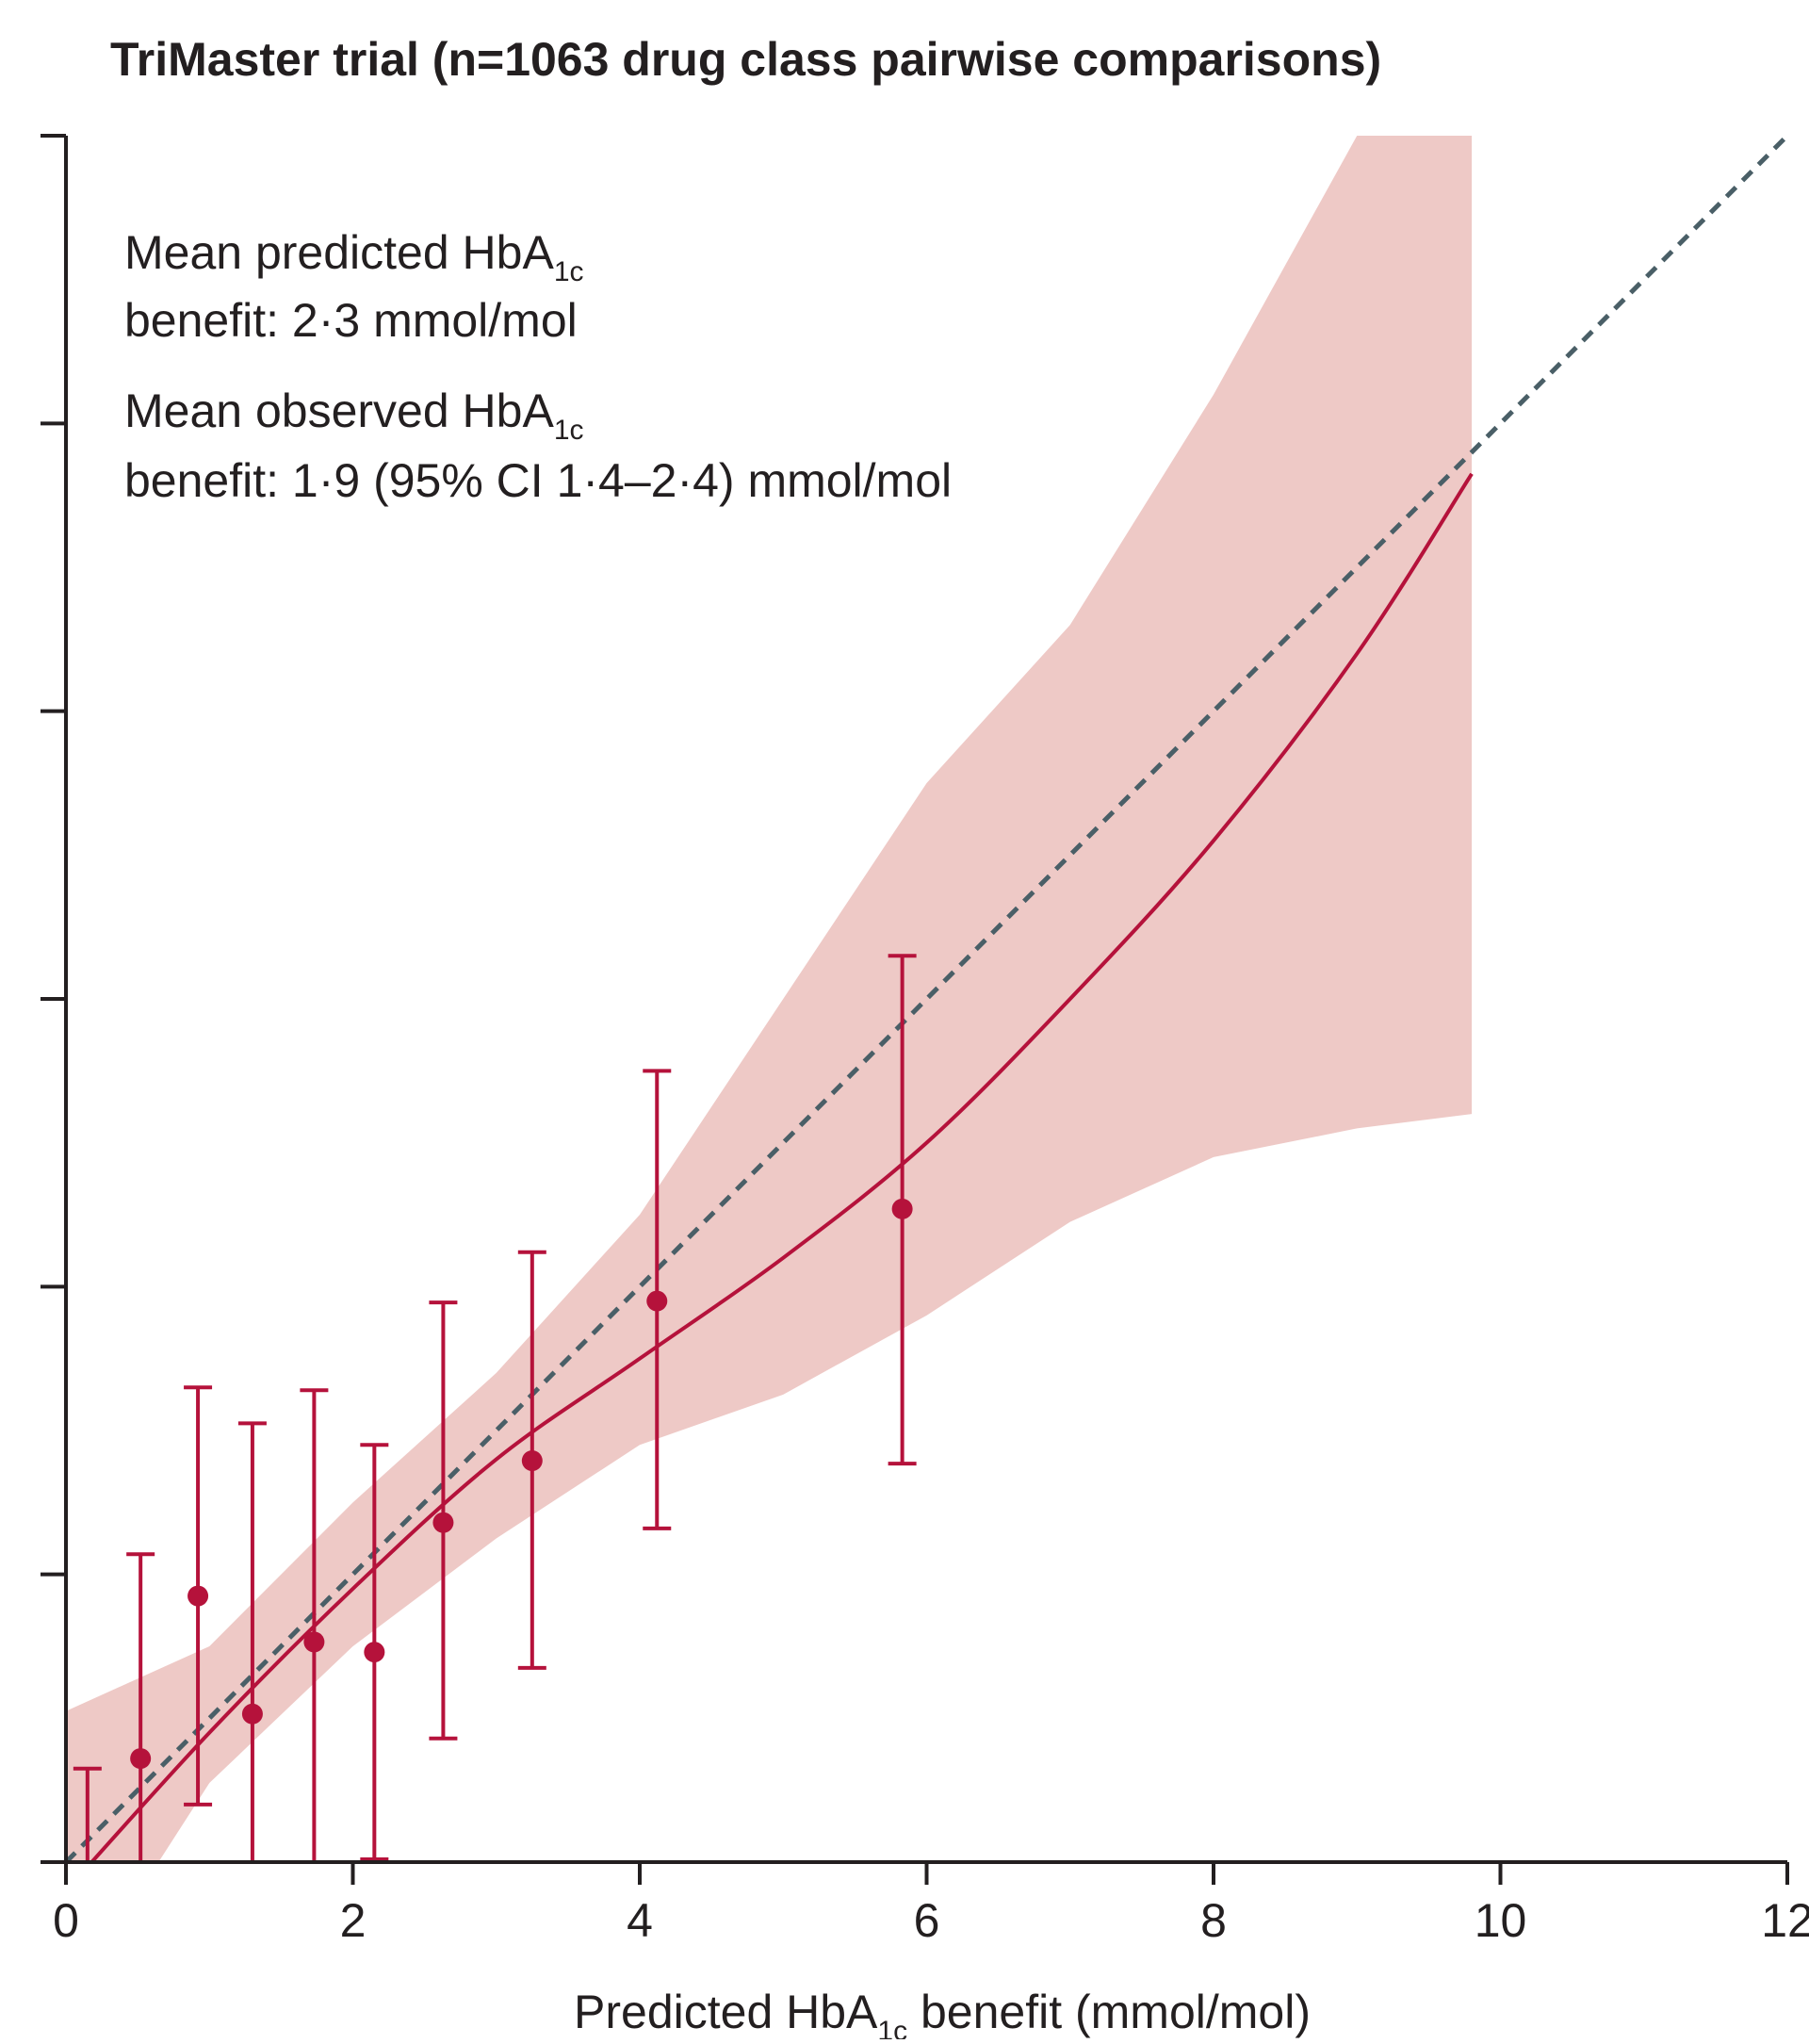 The width and height of the screenshot is (1809, 2044). I want to click on x-axis-label: Predicted HbA1c benefit (mmol/mol), so click(942, 2013).